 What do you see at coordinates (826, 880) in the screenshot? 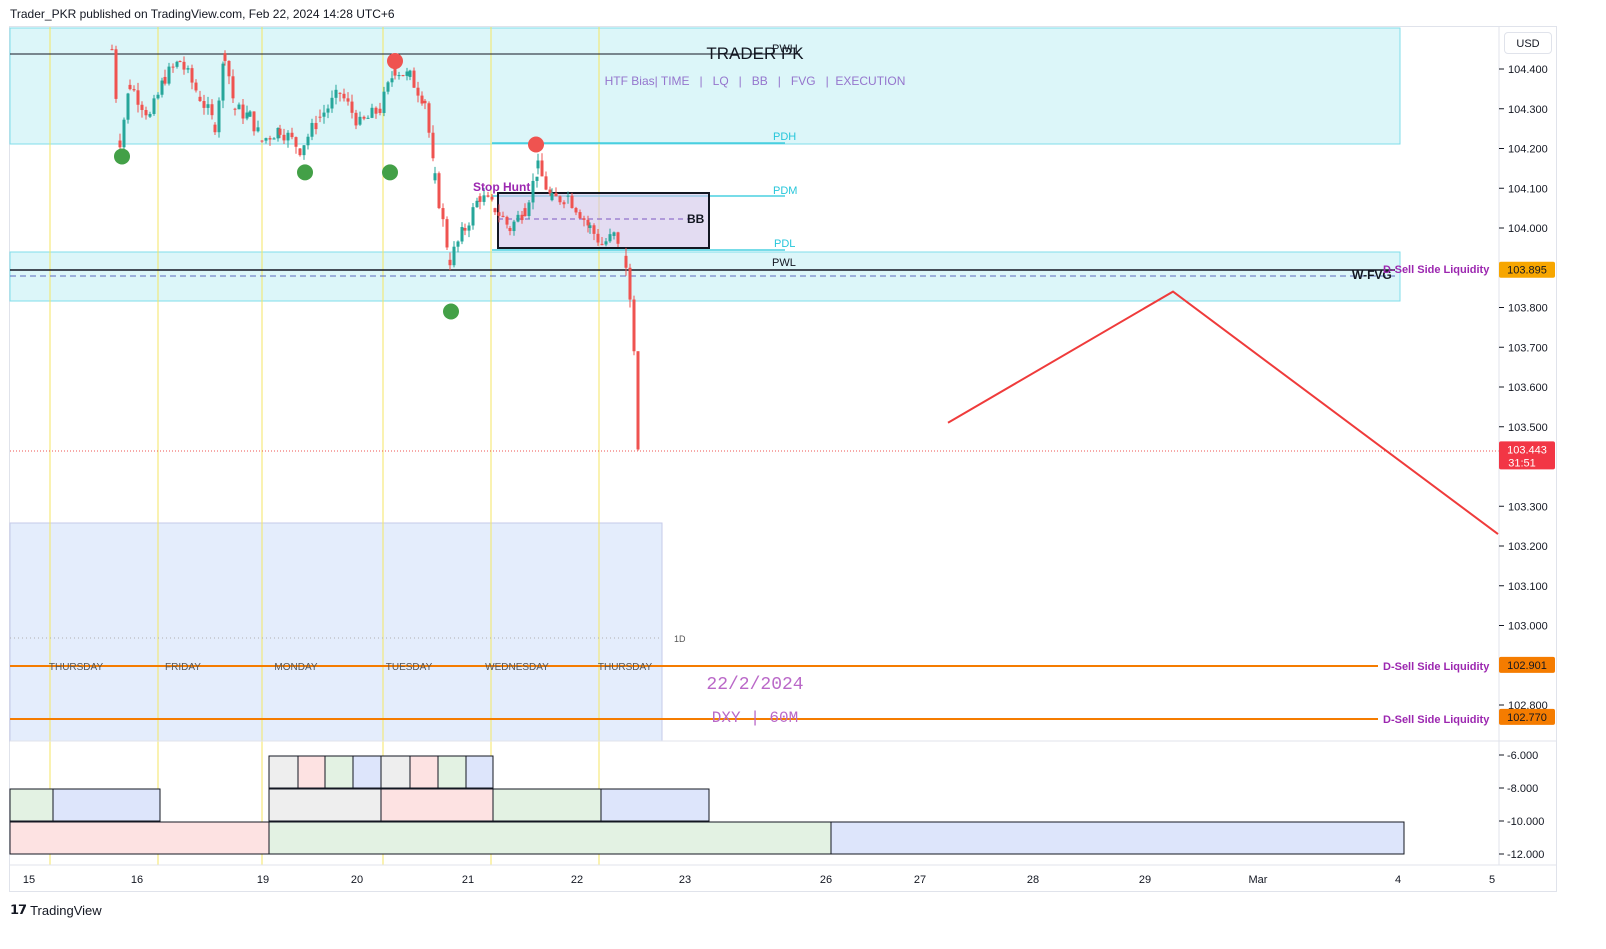
I see `time-tick-label: 26` at bounding box center [826, 880].